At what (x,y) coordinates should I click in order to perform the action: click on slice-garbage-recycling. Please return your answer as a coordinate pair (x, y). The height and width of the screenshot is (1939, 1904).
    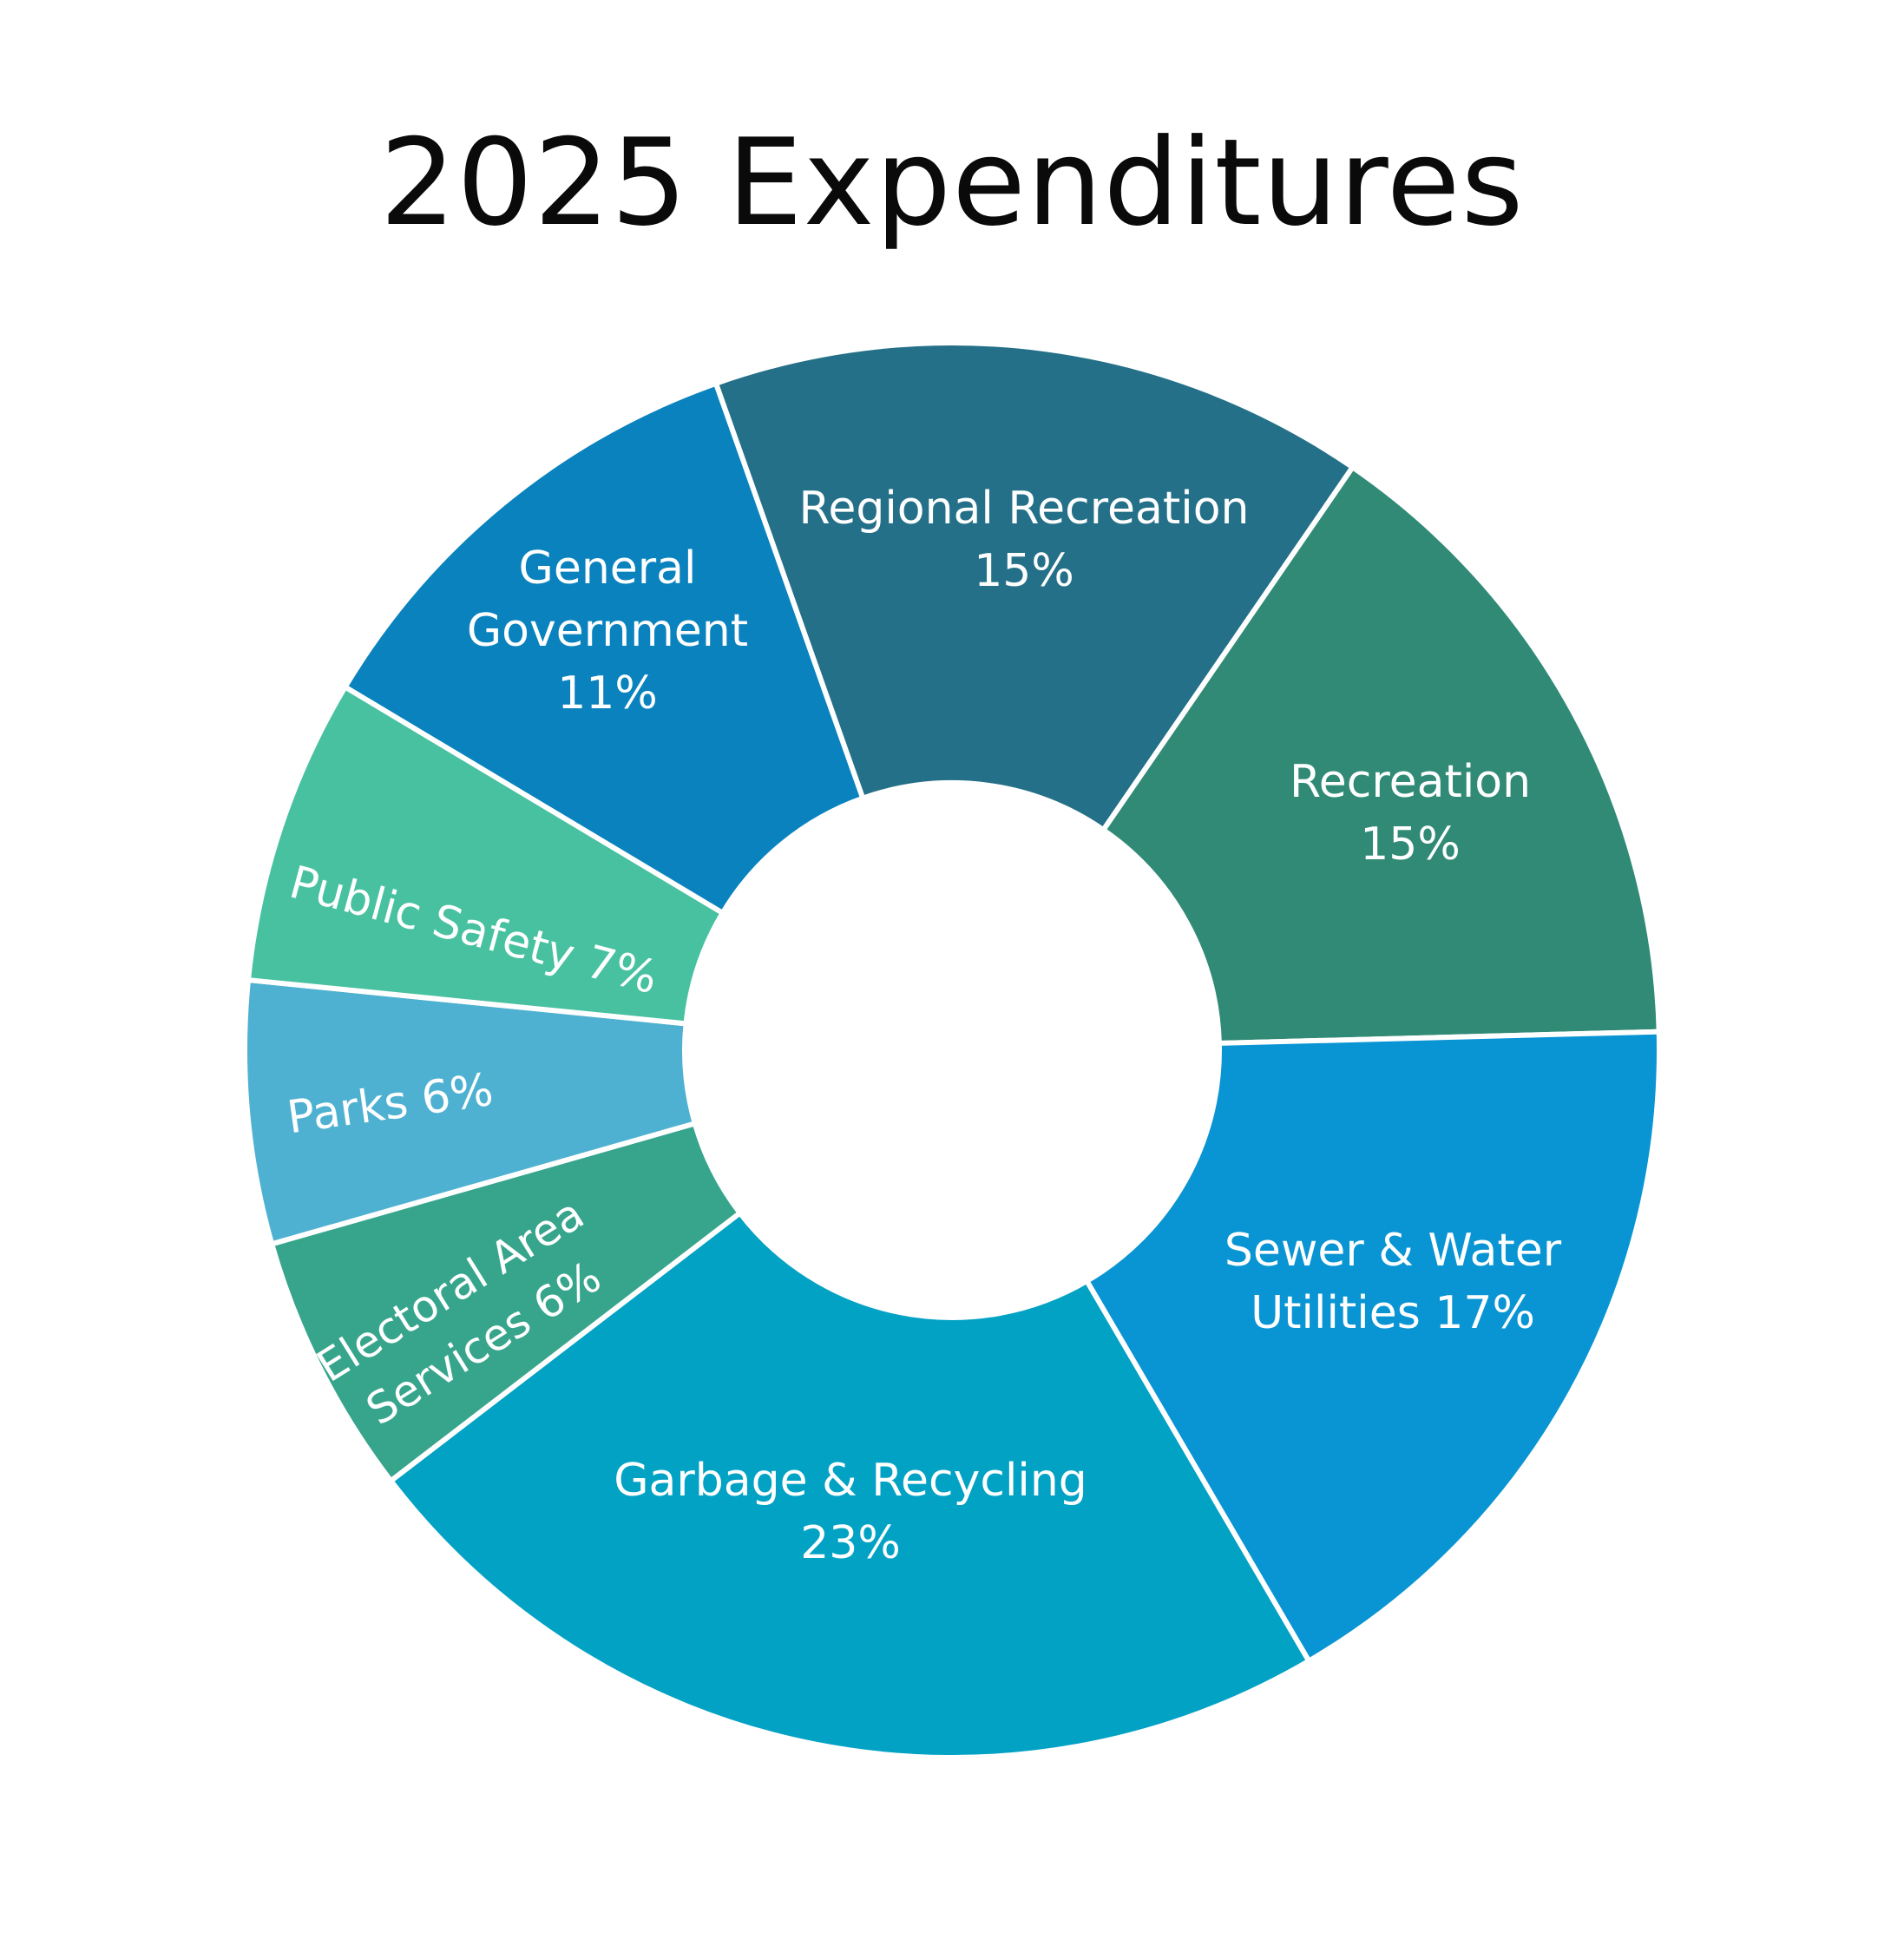
    Looking at the image, I should click on (850, 1485).